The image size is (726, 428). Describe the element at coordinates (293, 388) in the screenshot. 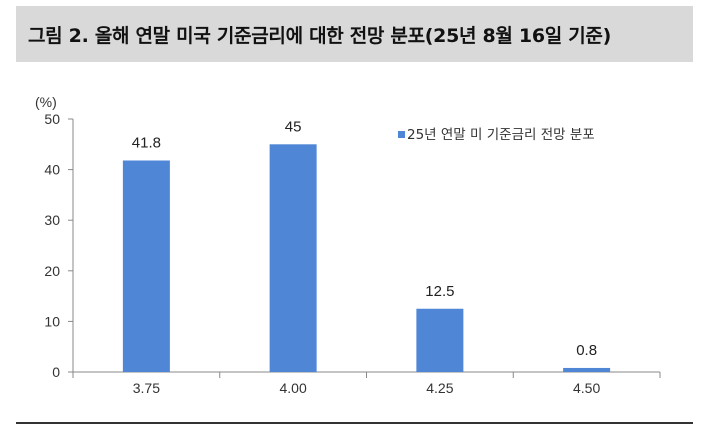

I see `x-tick-label: 4.00` at that location.